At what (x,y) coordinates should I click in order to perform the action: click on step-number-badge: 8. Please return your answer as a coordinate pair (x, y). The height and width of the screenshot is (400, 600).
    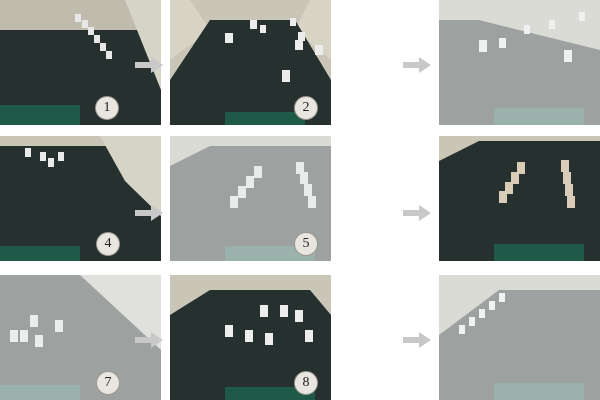
    Looking at the image, I should click on (306, 383).